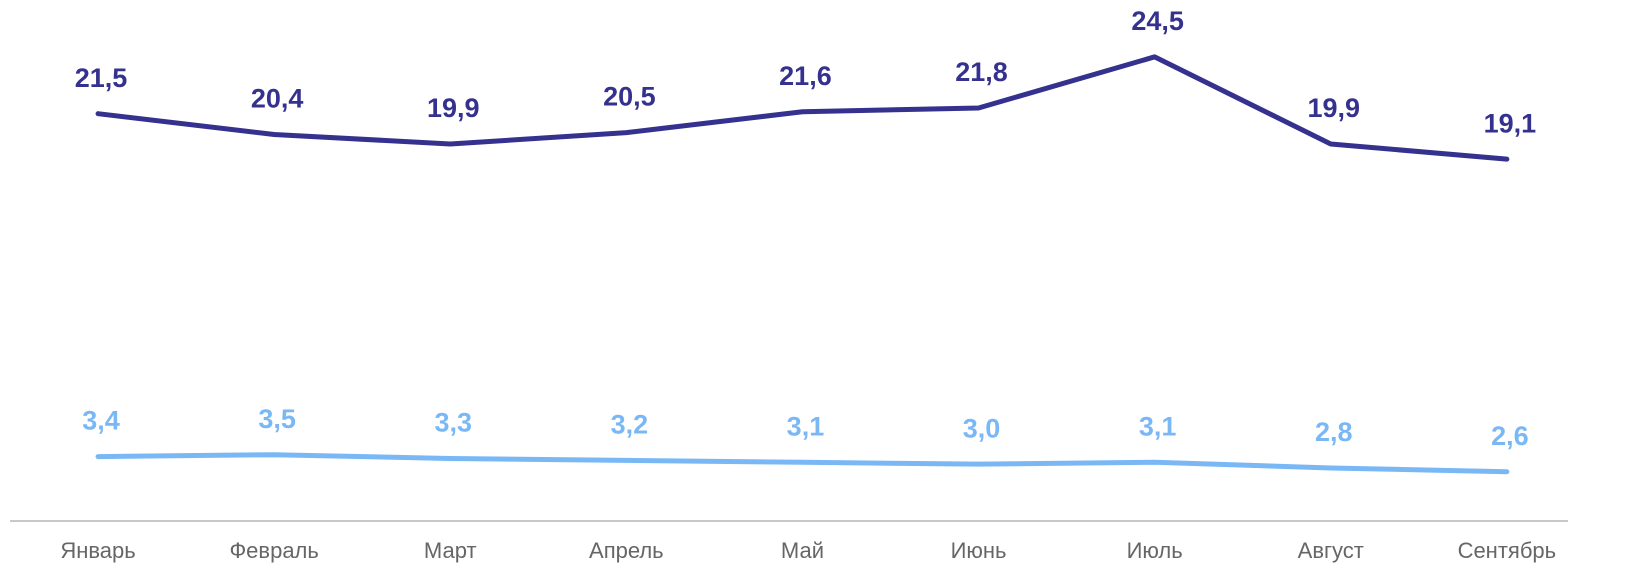  What do you see at coordinates (982, 428) in the screenshot?
I see `data-label: 3,0` at bounding box center [982, 428].